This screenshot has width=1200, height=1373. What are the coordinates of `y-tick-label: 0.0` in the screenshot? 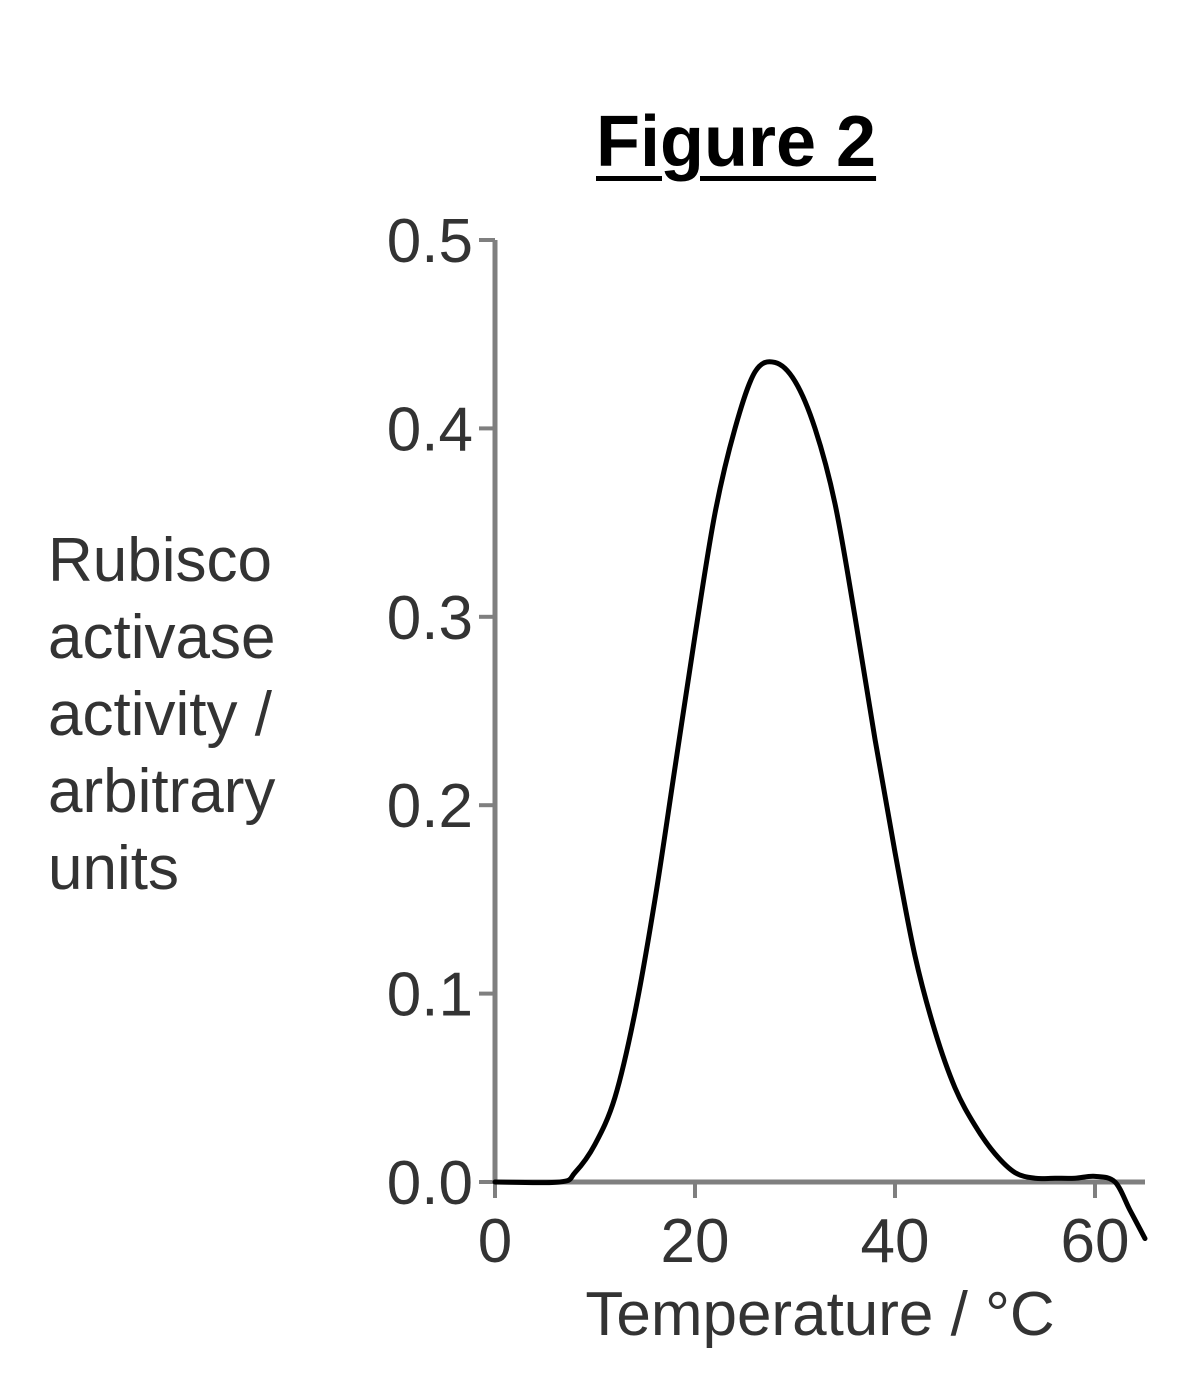 It's located at (430, 1183).